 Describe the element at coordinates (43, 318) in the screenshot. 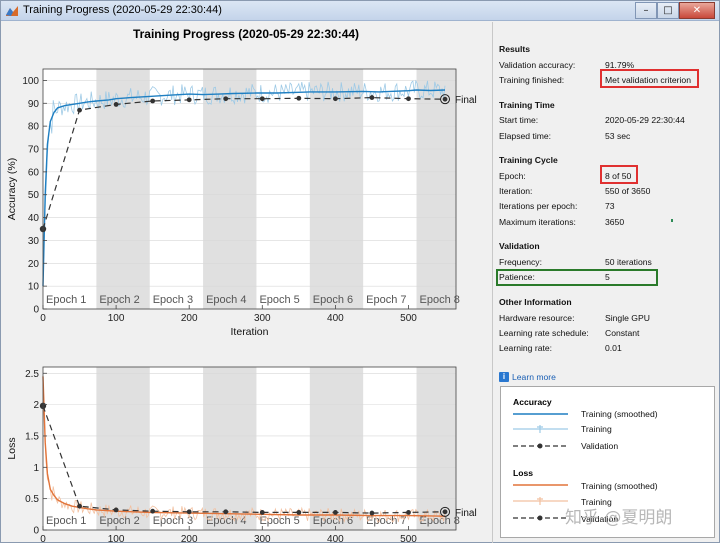

I see `acc-x-tick-label: 0` at that location.